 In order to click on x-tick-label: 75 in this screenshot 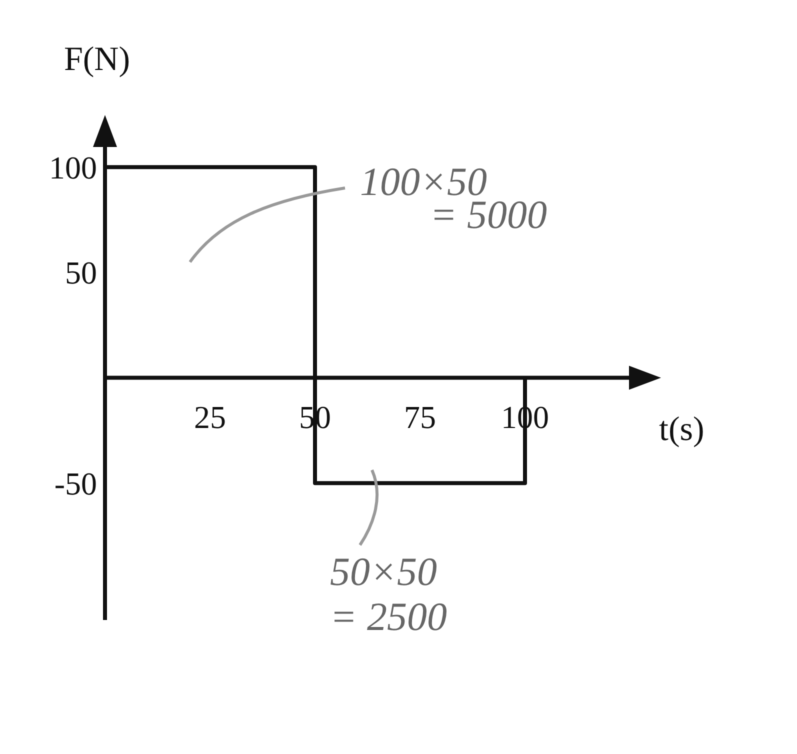, I will do `click(420, 416)`.